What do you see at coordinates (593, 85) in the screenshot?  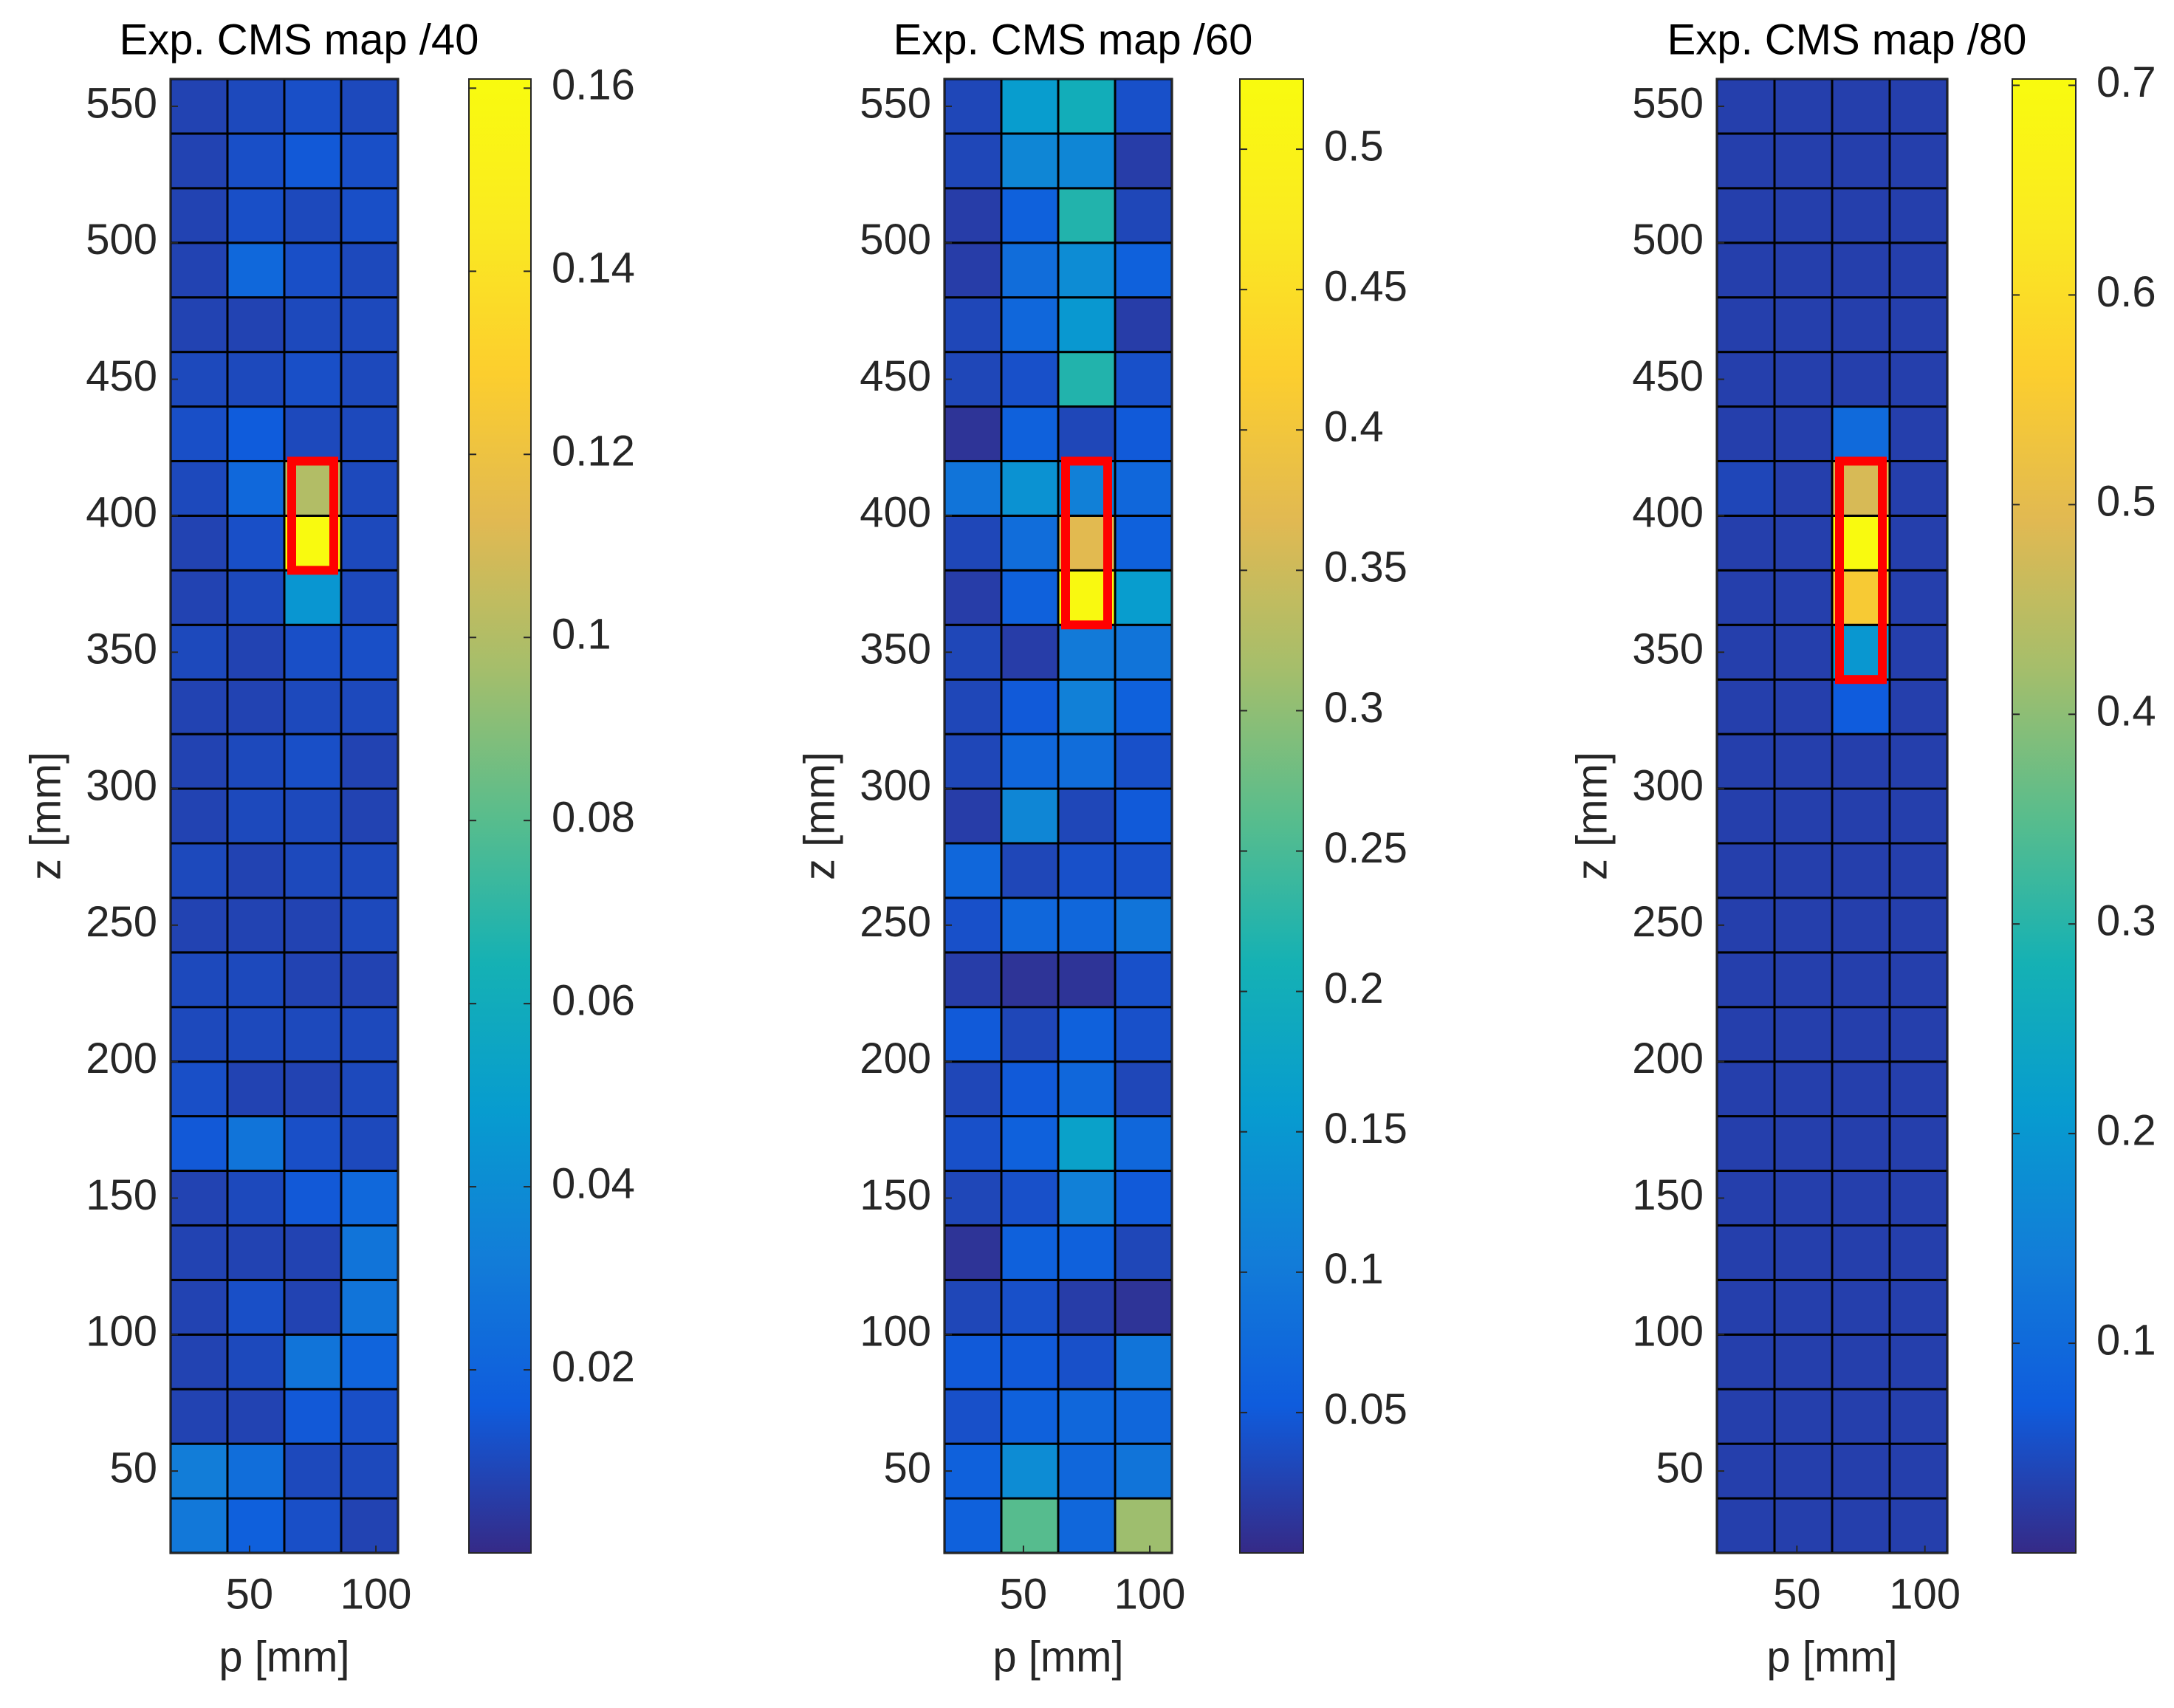 I see `colorbar-tick-label: 0.16` at bounding box center [593, 85].